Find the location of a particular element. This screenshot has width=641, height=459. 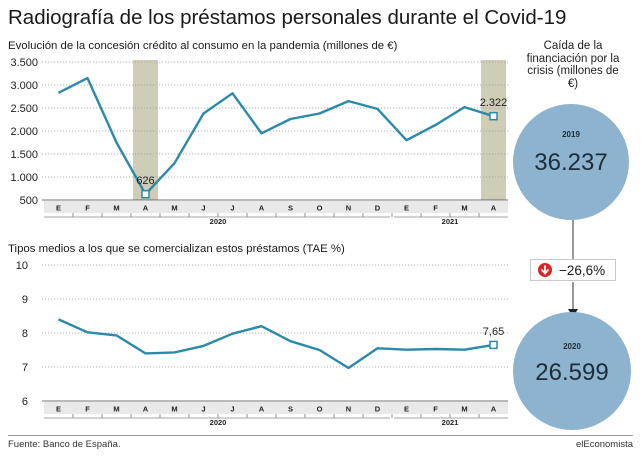

chart1-data-label: 626 is located at coordinates (145, 181).